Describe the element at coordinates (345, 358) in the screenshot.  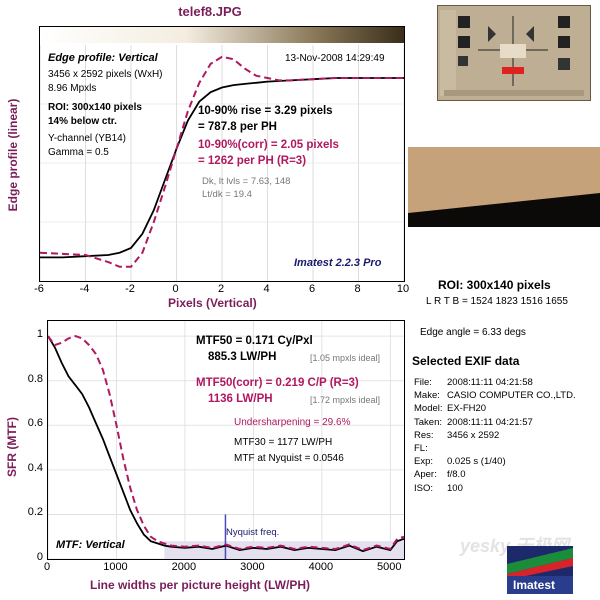
I see `mtf50-ideal: [1.05 mpxls ideal]` at that location.